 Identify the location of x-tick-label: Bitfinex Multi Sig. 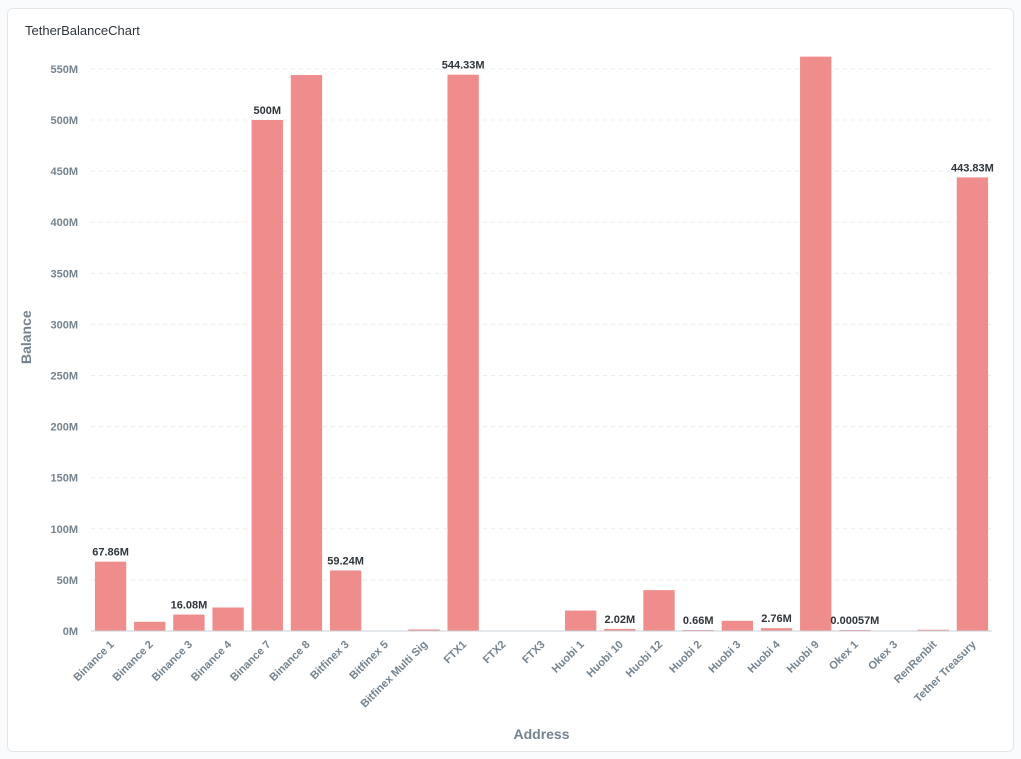
(395, 675).